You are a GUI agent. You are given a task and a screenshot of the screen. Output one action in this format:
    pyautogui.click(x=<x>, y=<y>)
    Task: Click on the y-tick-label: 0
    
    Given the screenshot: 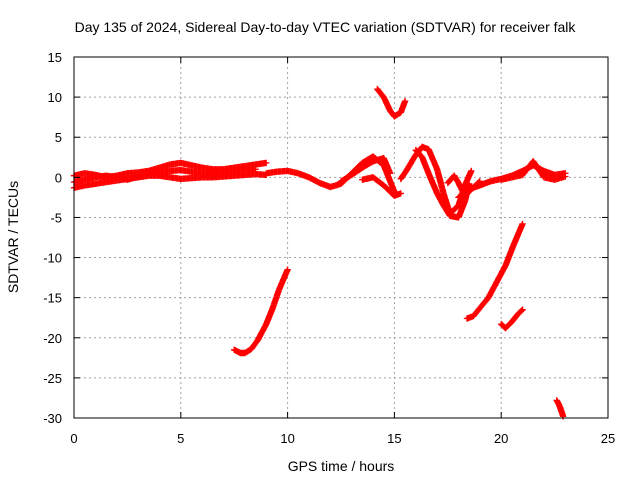 What is the action you would take?
    pyautogui.click(x=58, y=177)
    